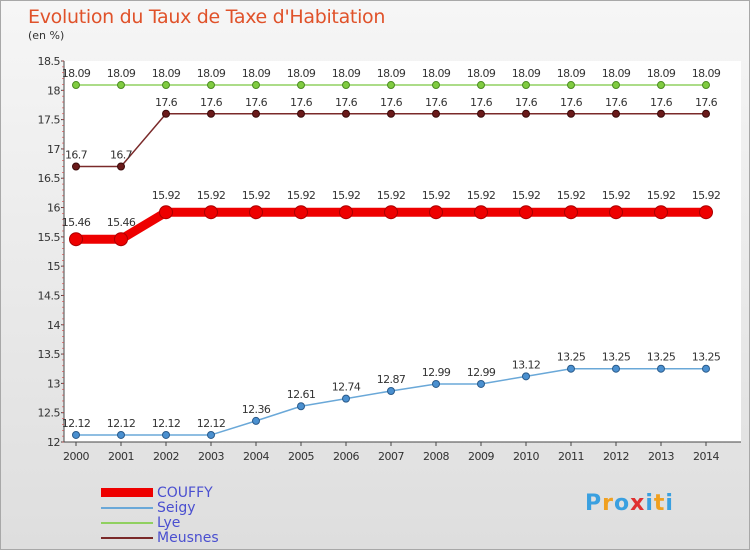  Describe the element at coordinates (481, 456) in the screenshot. I see `x-tick-label: 2009` at that location.